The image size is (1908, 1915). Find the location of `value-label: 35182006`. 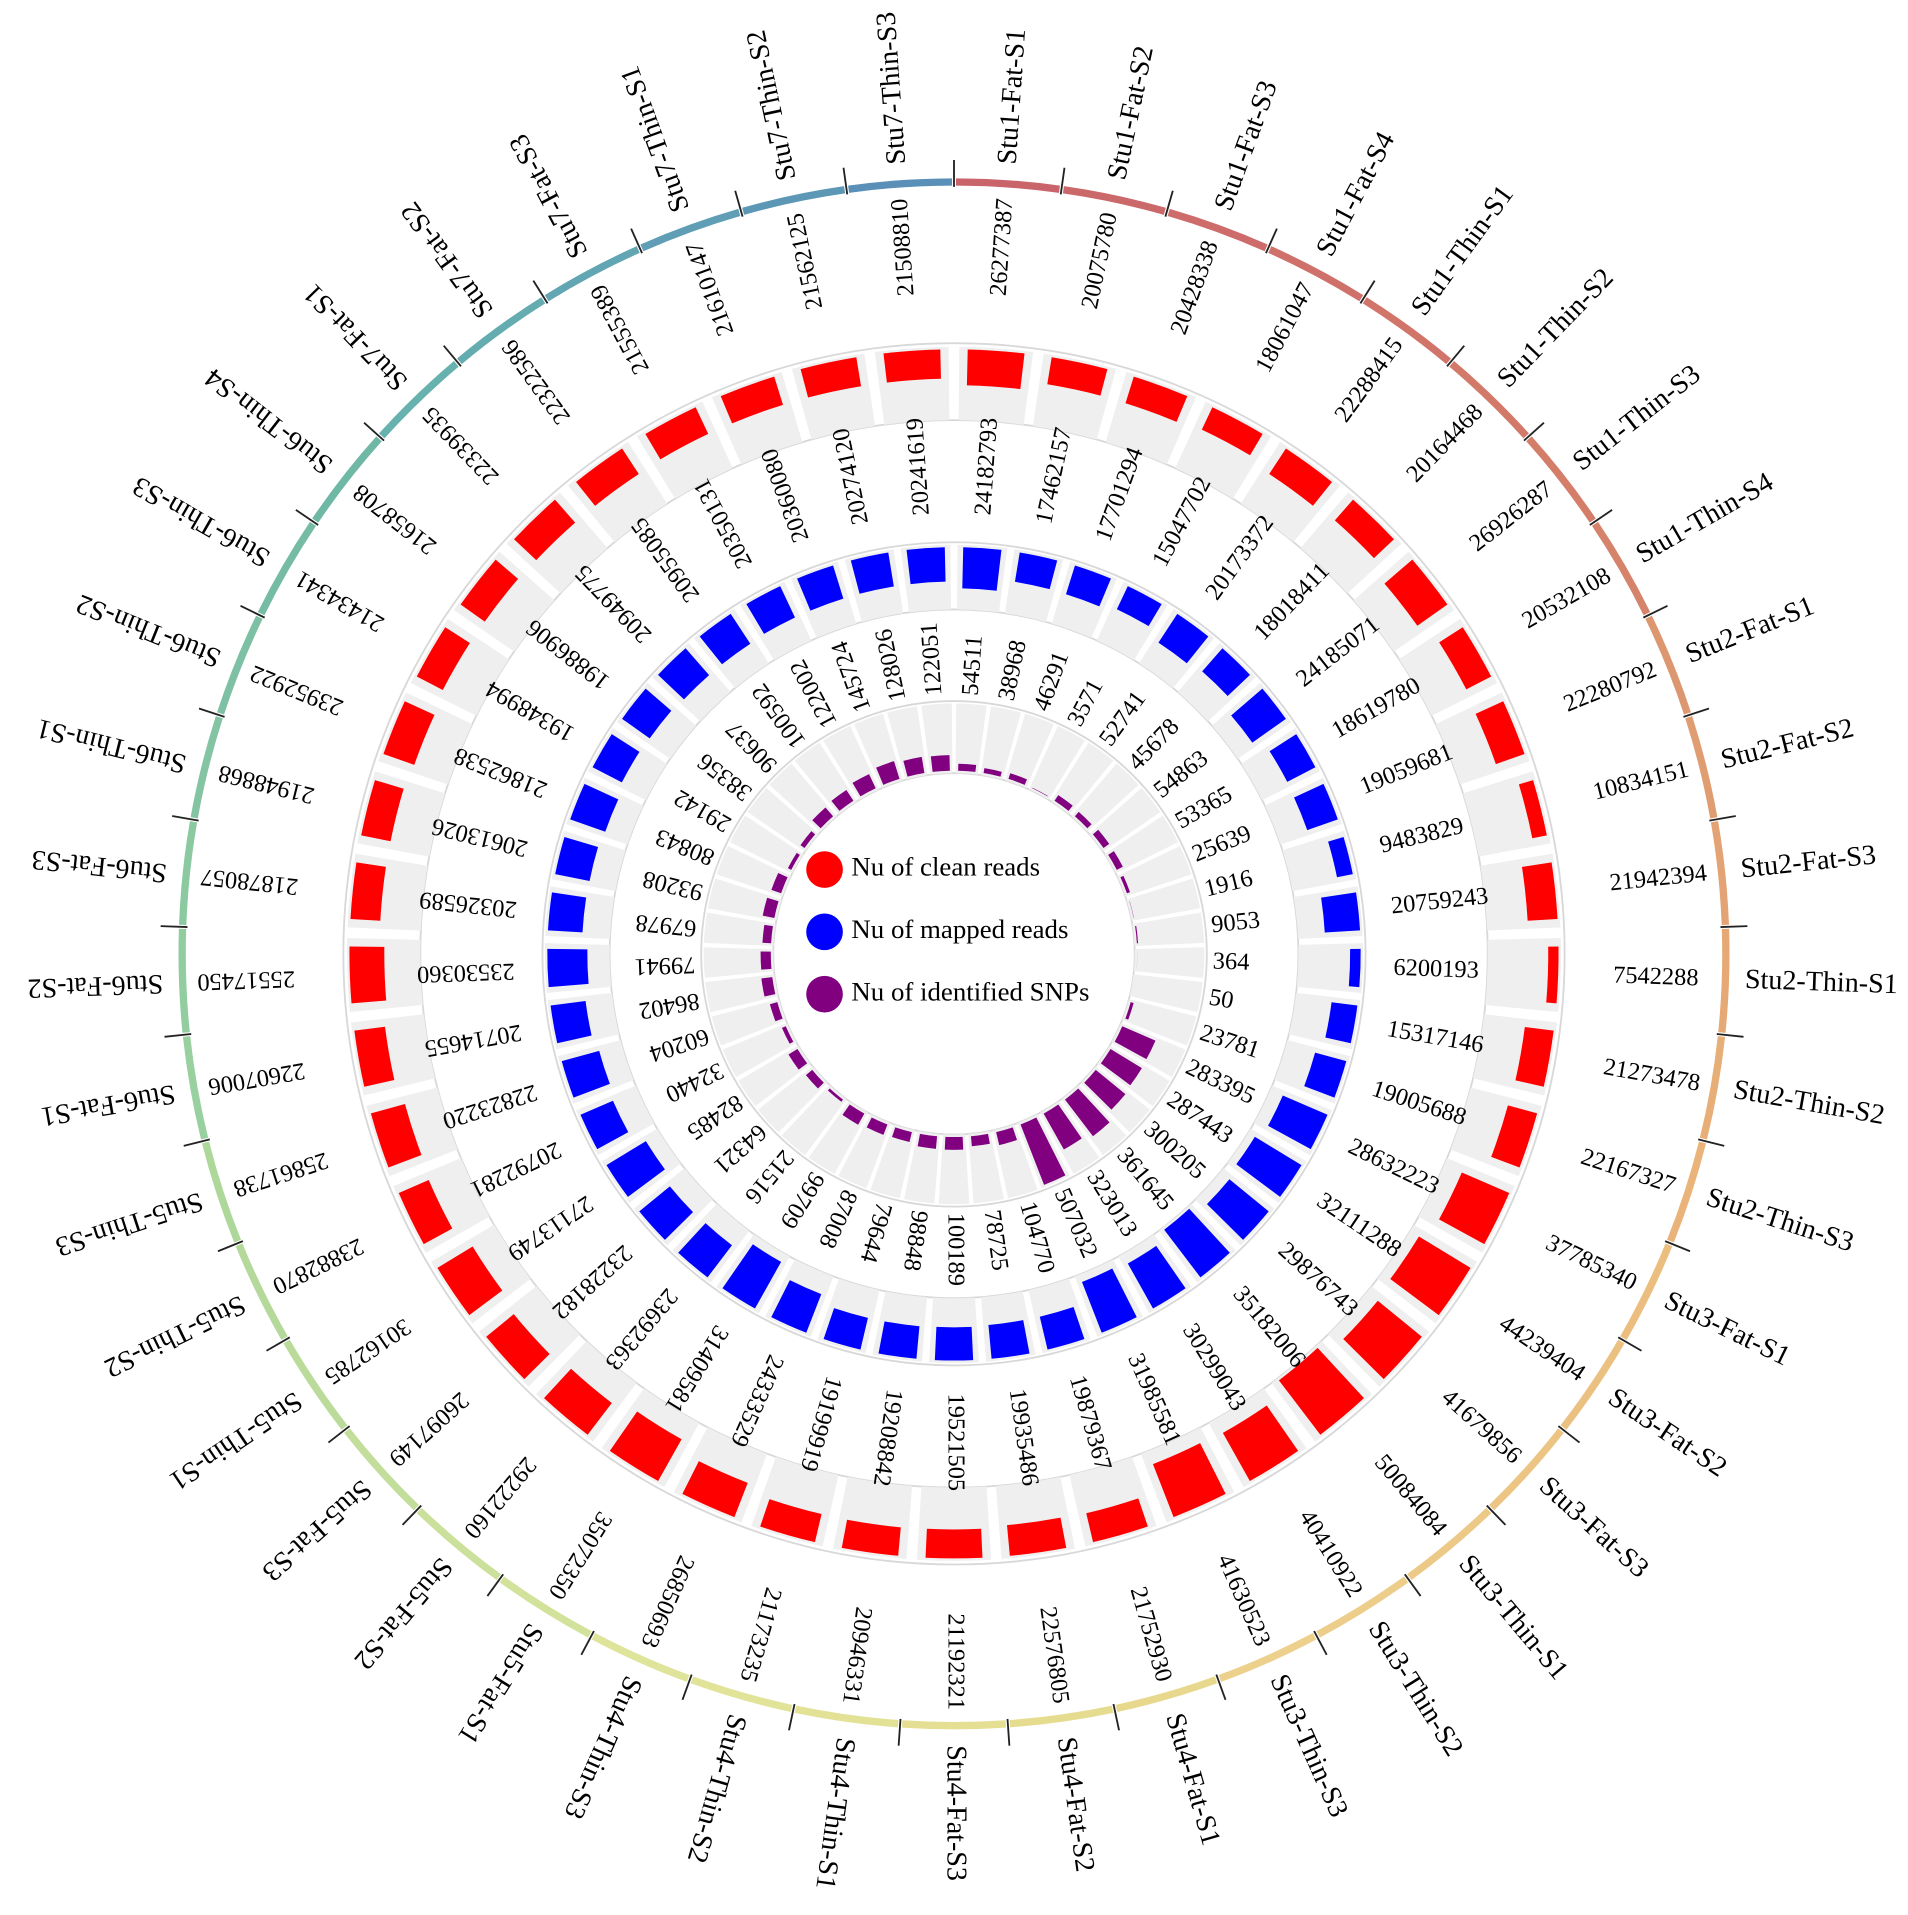

value-label: 35182006 is located at coordinates (1269, 1327).